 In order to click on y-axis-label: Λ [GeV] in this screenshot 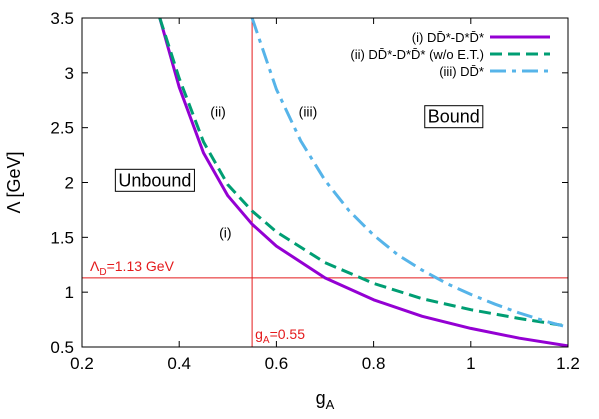, I will do `click(14, 182)`.